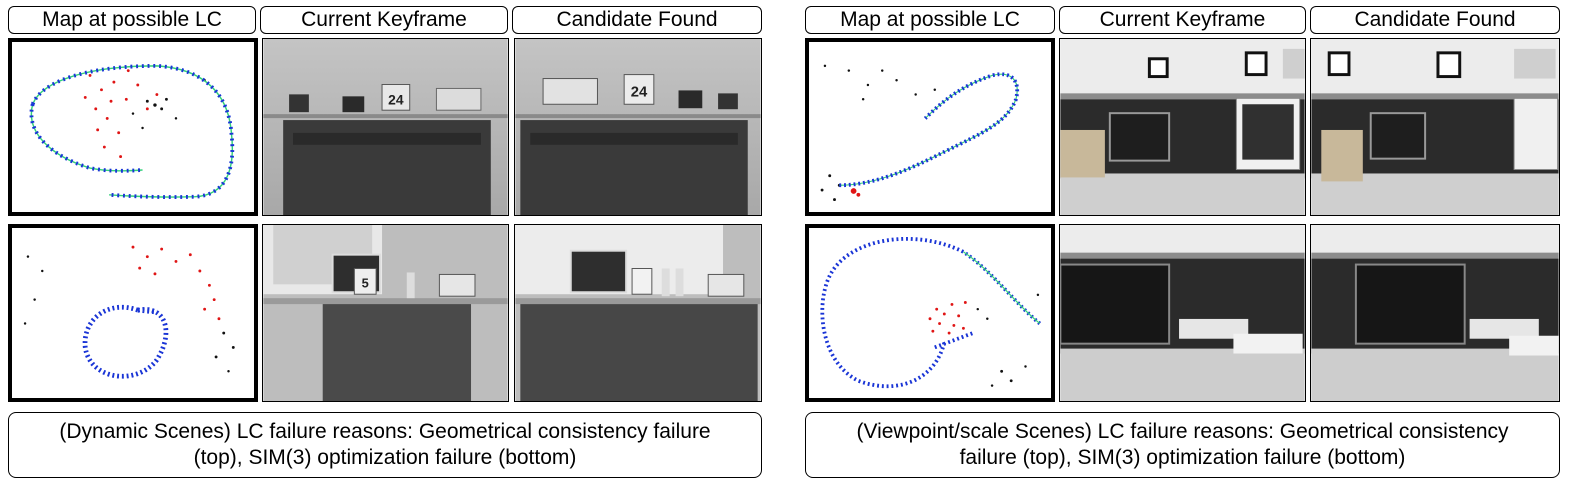  What do you see at coordinates (129, 312) in the screenshot?
I see `map-bottom-left-plot` at bounding box center [129, 312].